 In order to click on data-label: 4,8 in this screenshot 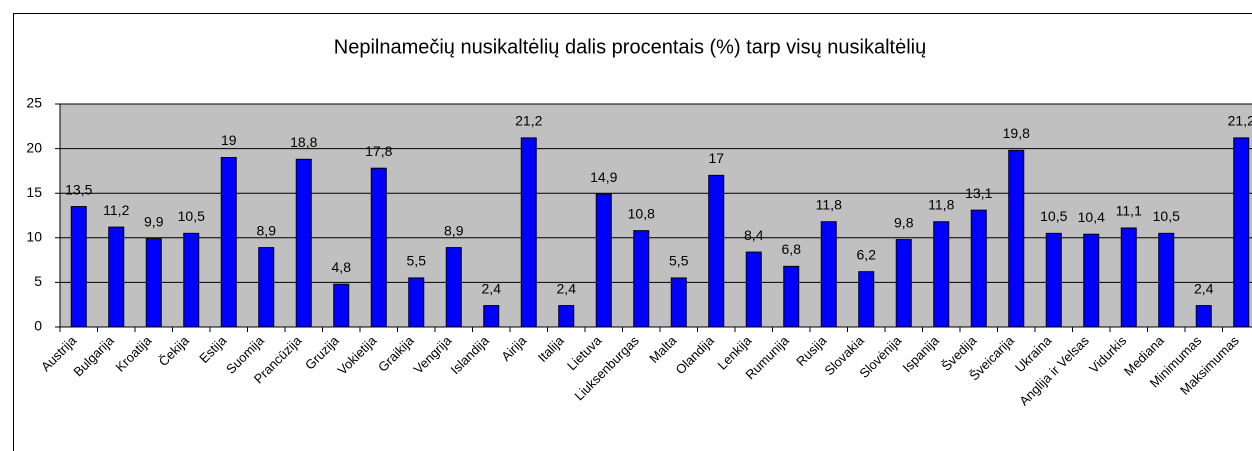, I will do `click(342, 267)`.